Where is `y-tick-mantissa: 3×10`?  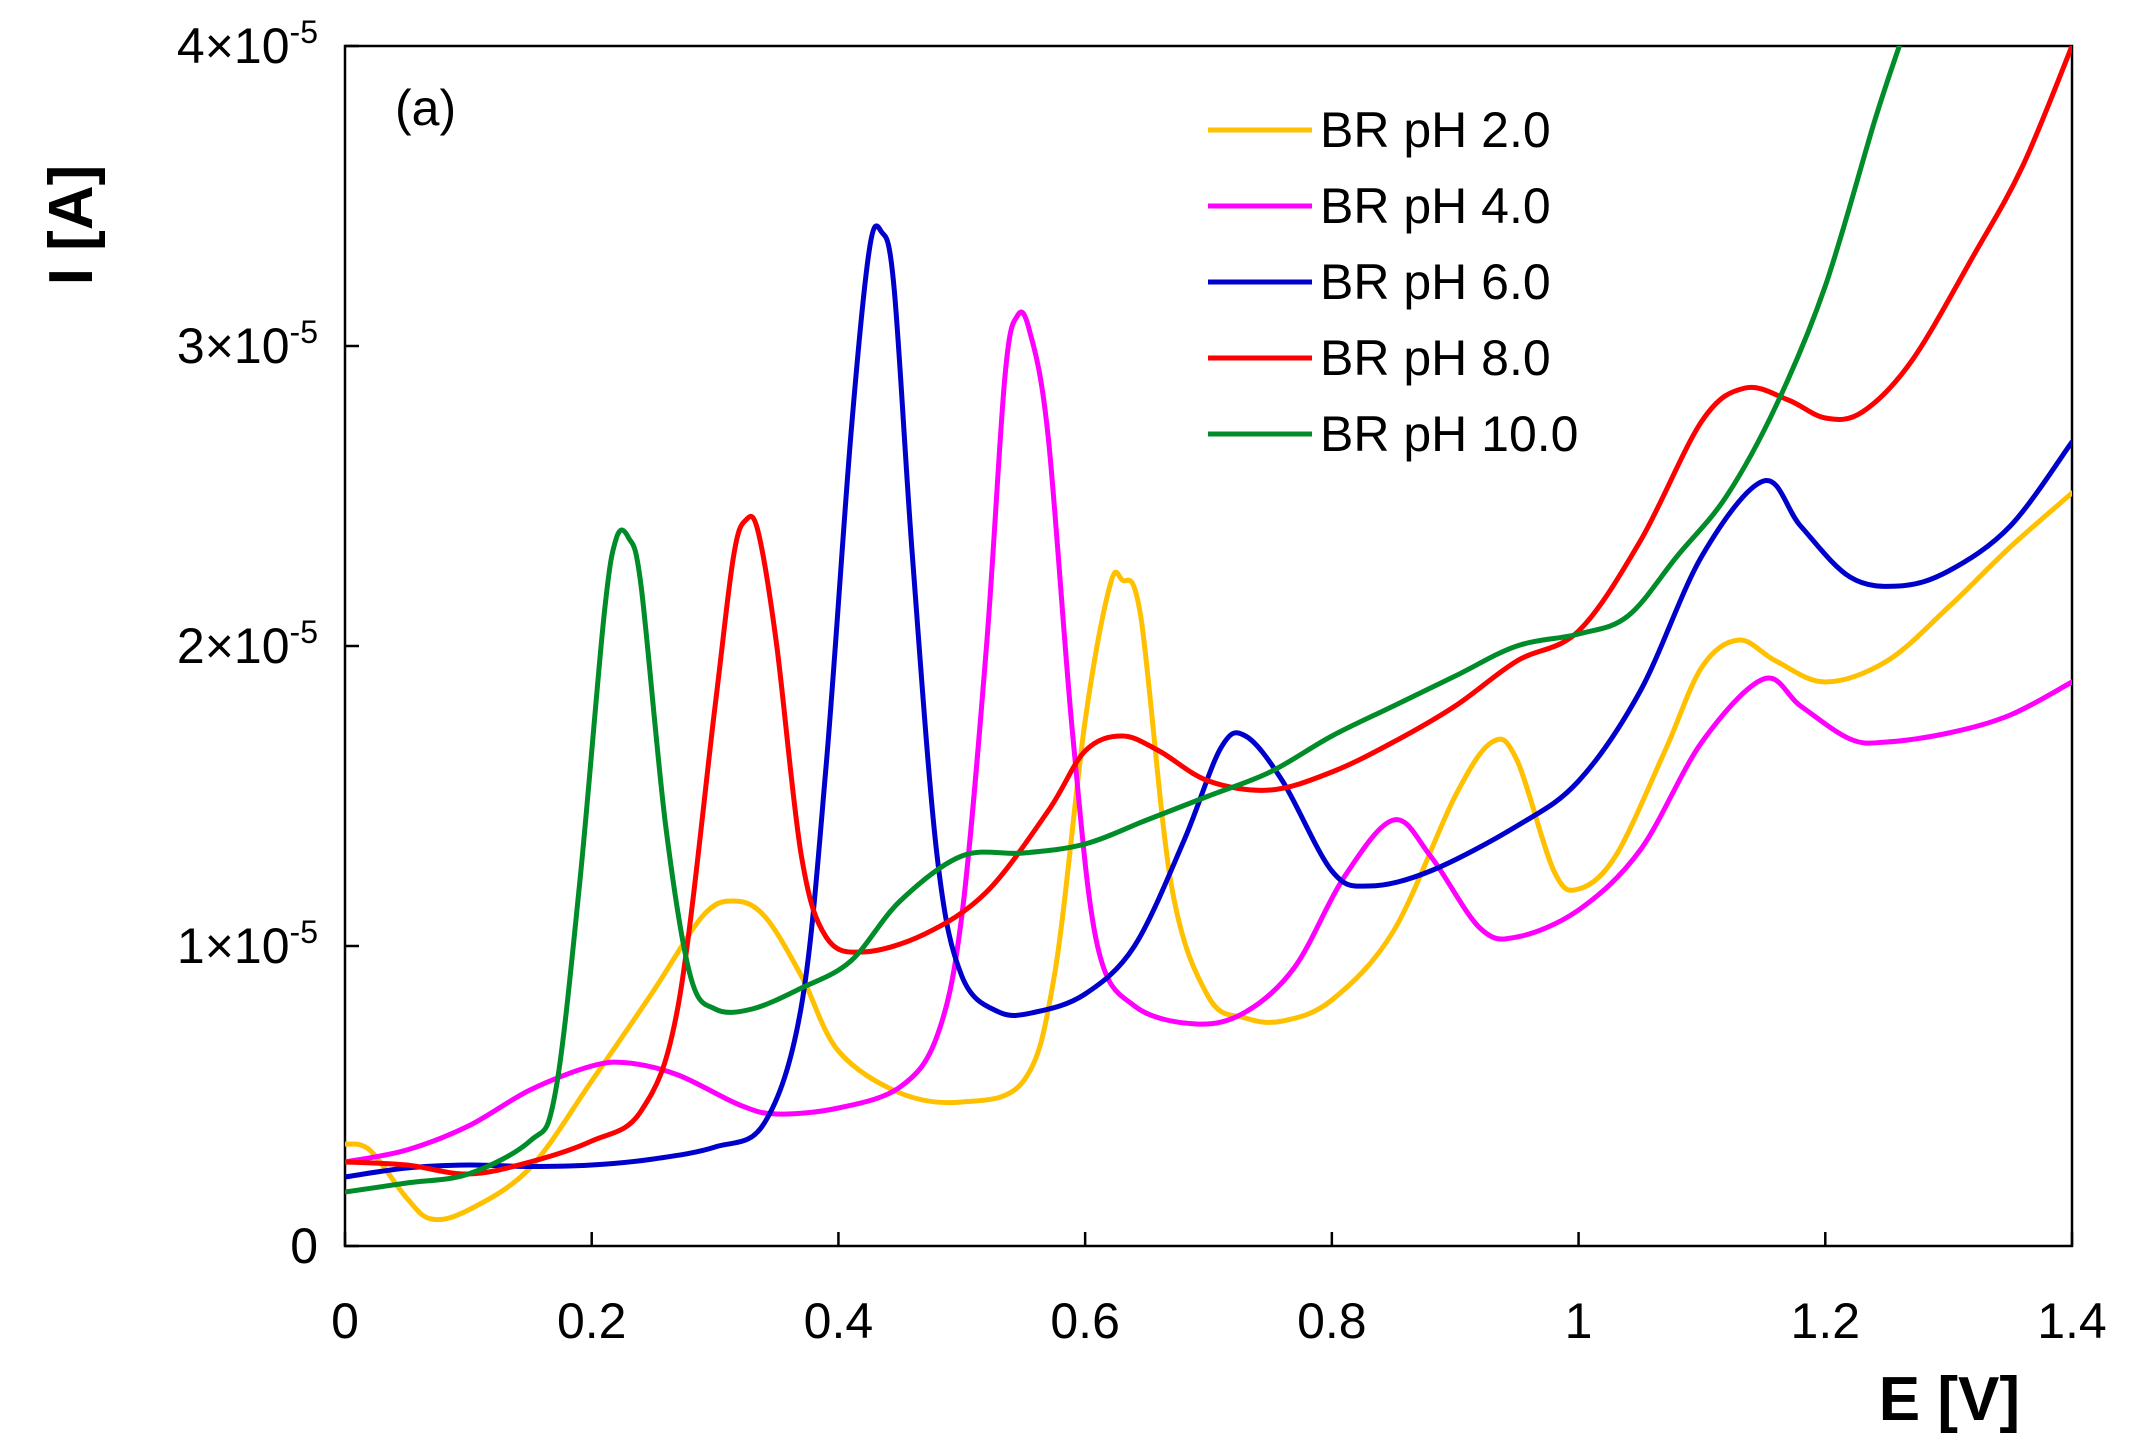 y-tick-mantissa: 3×10 is located at coordinates (233, 346).